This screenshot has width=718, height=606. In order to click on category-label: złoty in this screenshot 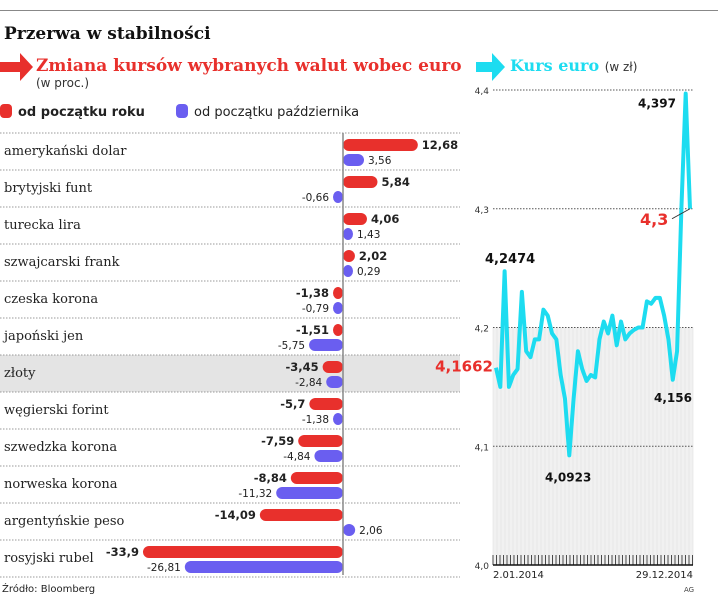, I will do `click(20, 373)`.